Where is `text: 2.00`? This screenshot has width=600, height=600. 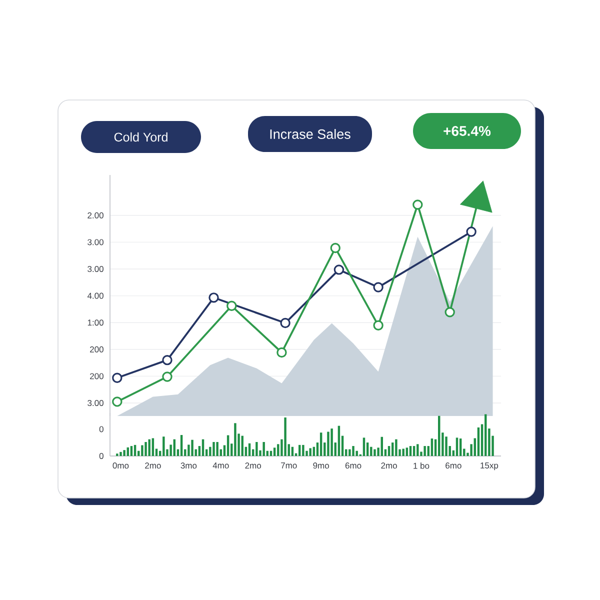
text: 2.00 is located at coordinates (96, 215).